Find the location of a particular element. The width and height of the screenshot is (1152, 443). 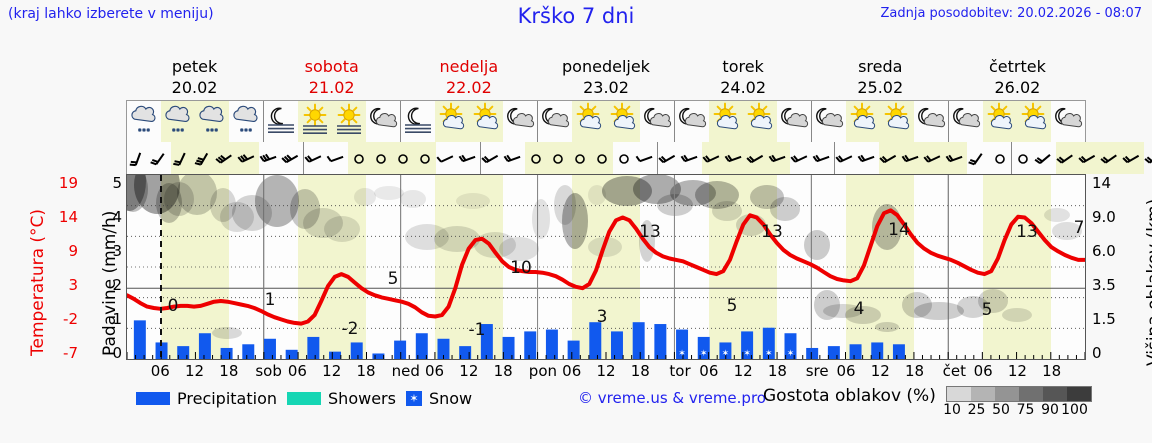

day-name: torek is located at coordinates (743, 66).